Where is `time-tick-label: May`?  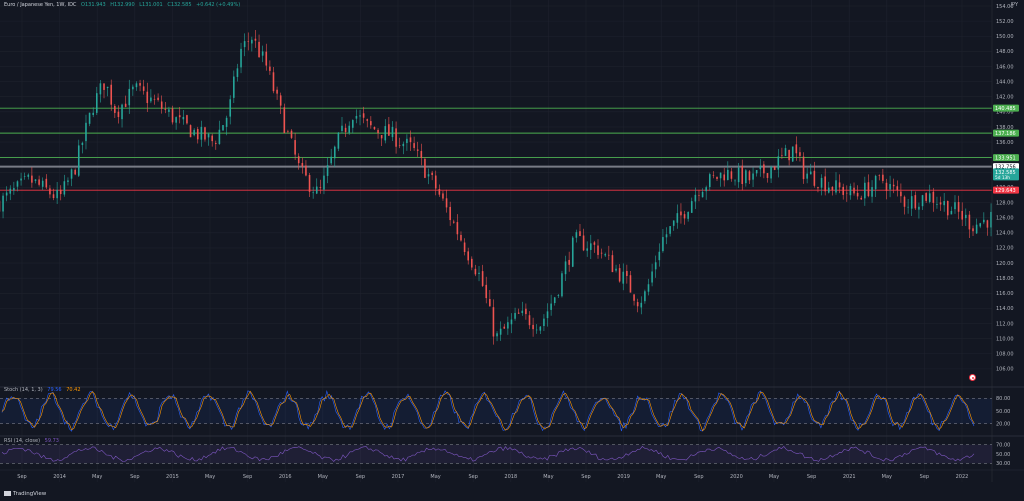 time-tick-label: May is located at coordinates (661, 477).